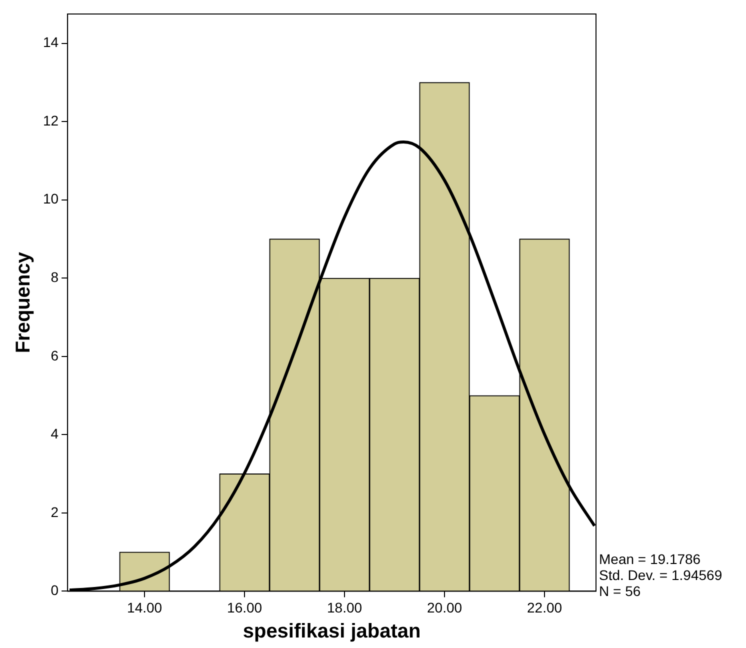  Describe the element at coordinates (144, 607) in the screenshot. I see `x-tick-label: 14.00` at that location.